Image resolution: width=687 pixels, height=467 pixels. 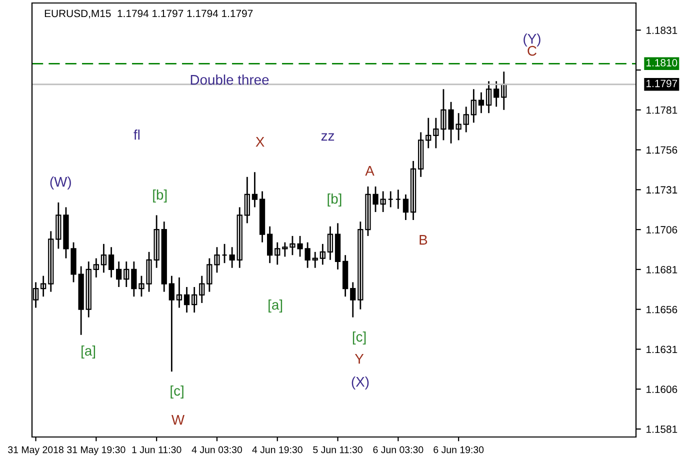 What do you see at coordinates (260, 142) in the screenshot?
I see `annotation: X` at bounding box center [260, 142].